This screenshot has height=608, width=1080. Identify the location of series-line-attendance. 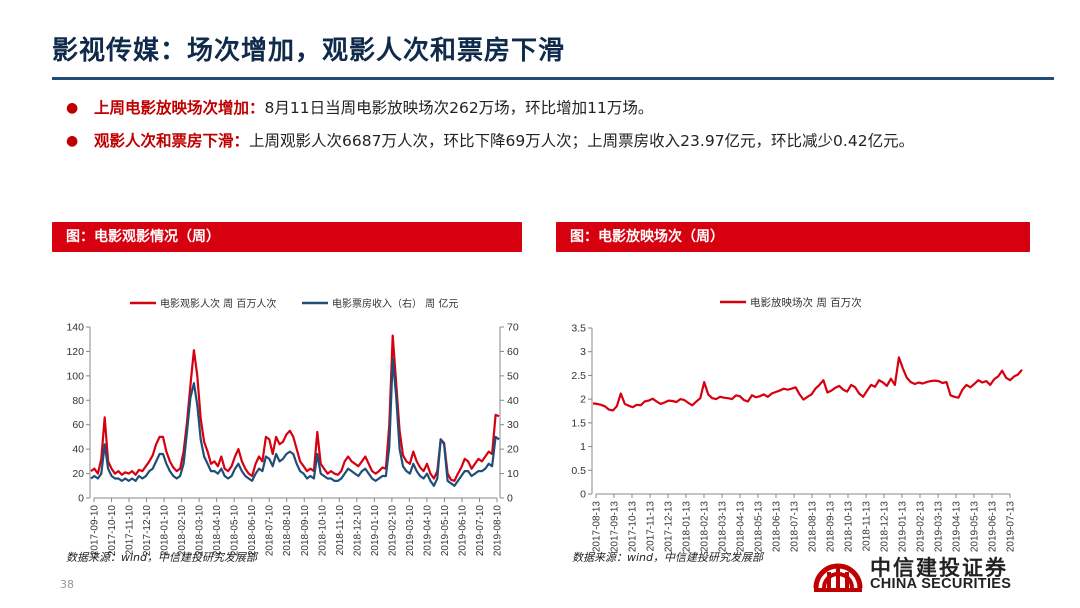
(295, 408).